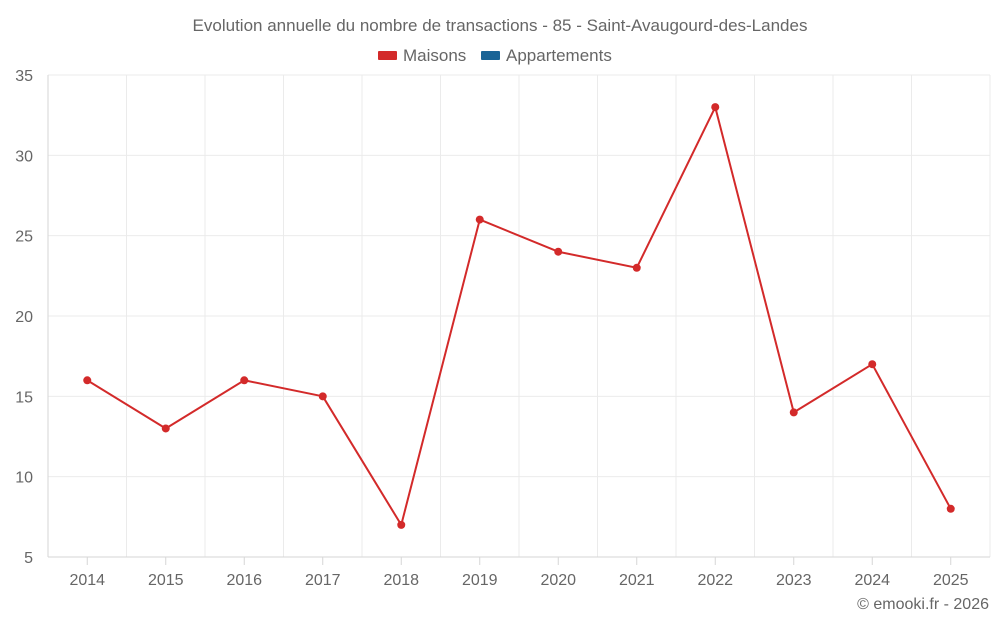 The image size is (1000, 630). I want to click on legend: Maisons Appartements, so click(495, 55).